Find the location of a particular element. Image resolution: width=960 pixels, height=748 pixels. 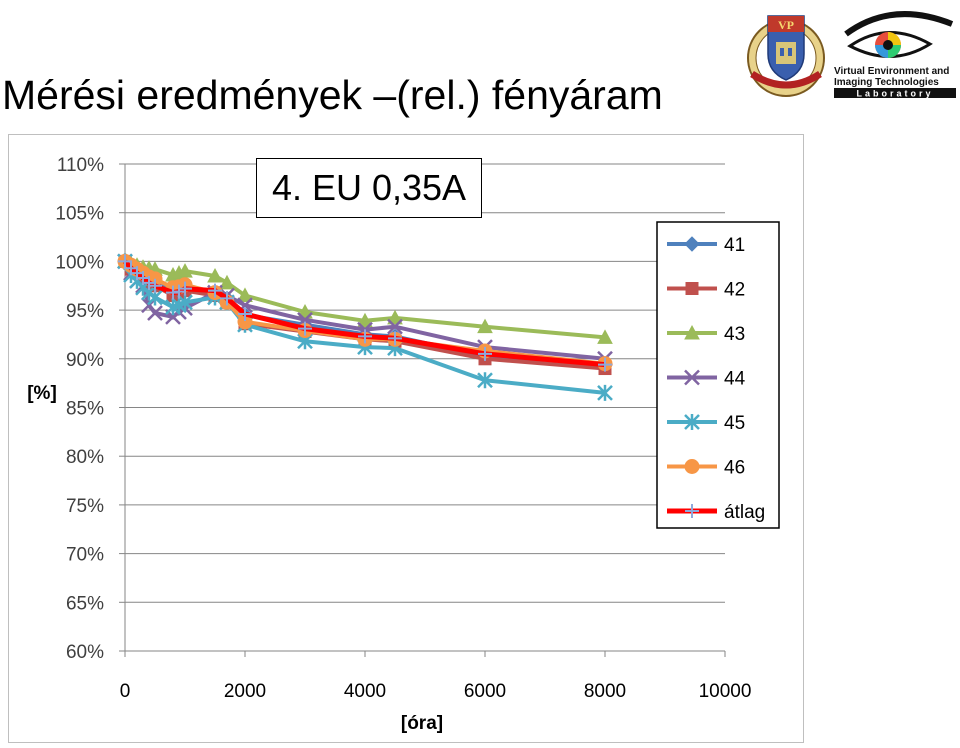

chart-title-box: 4. EU 0,35A is located at coordinates (369, 188).